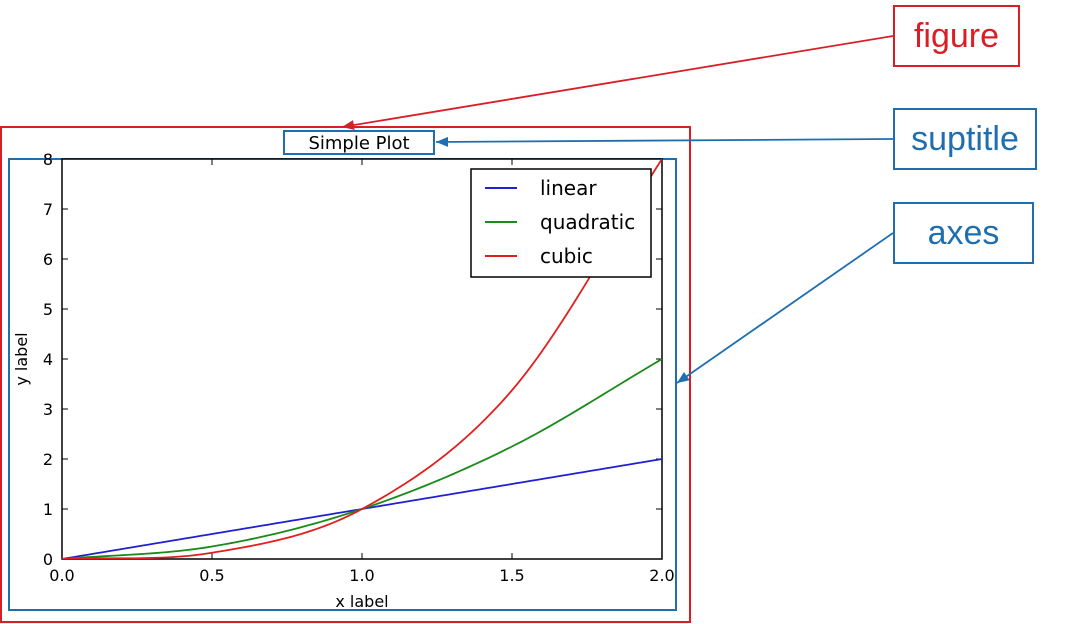  I want to click on x-tick-label: 1.5, so click(511, 575).